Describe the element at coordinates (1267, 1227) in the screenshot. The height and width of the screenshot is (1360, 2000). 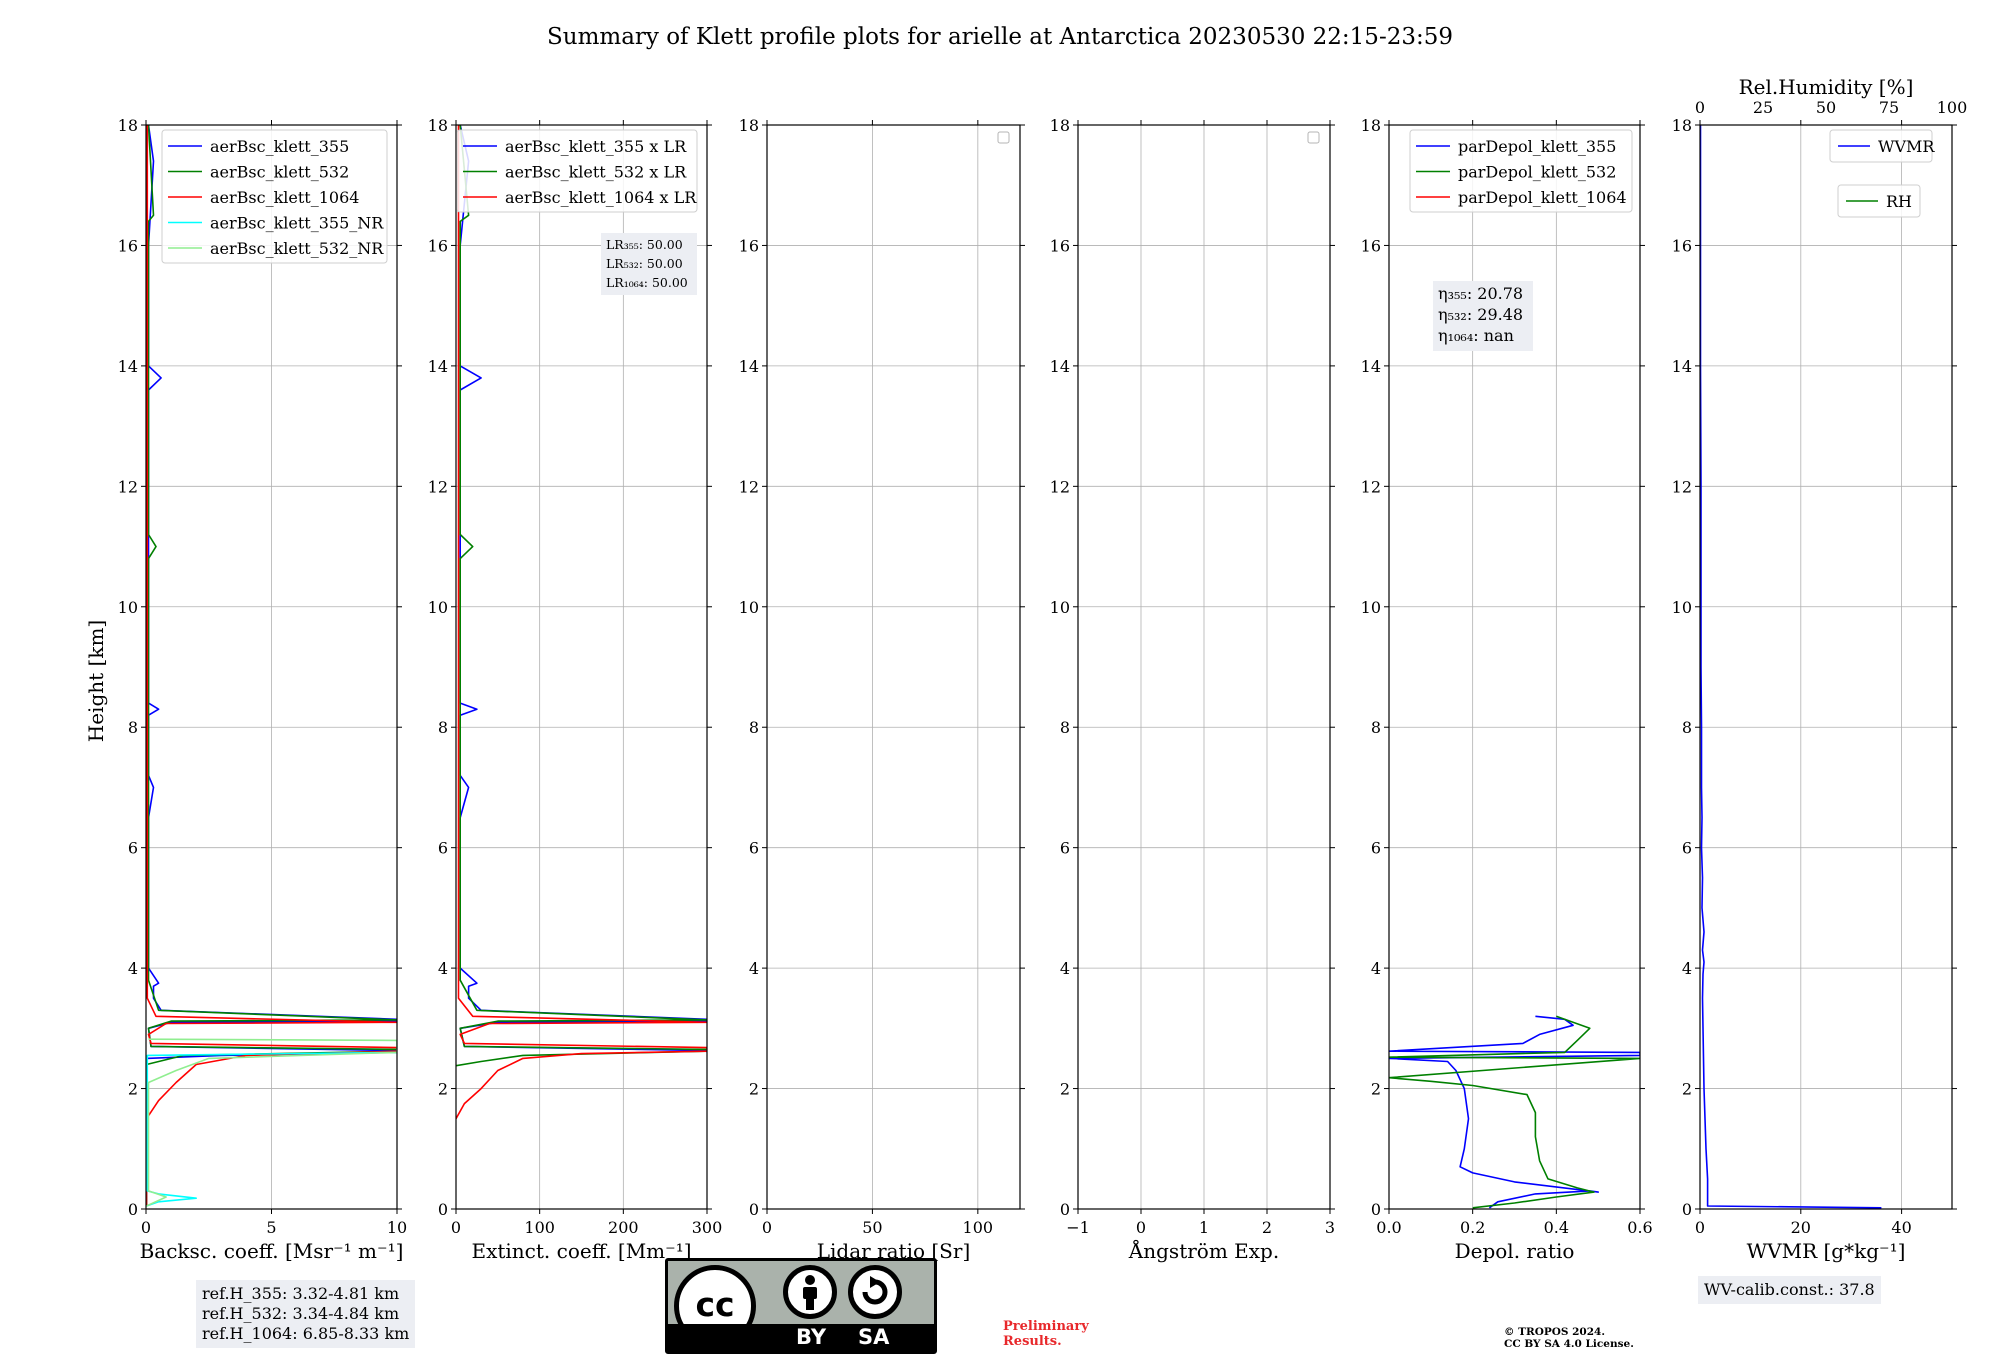
I see `x-tick-label: 2` at that location.